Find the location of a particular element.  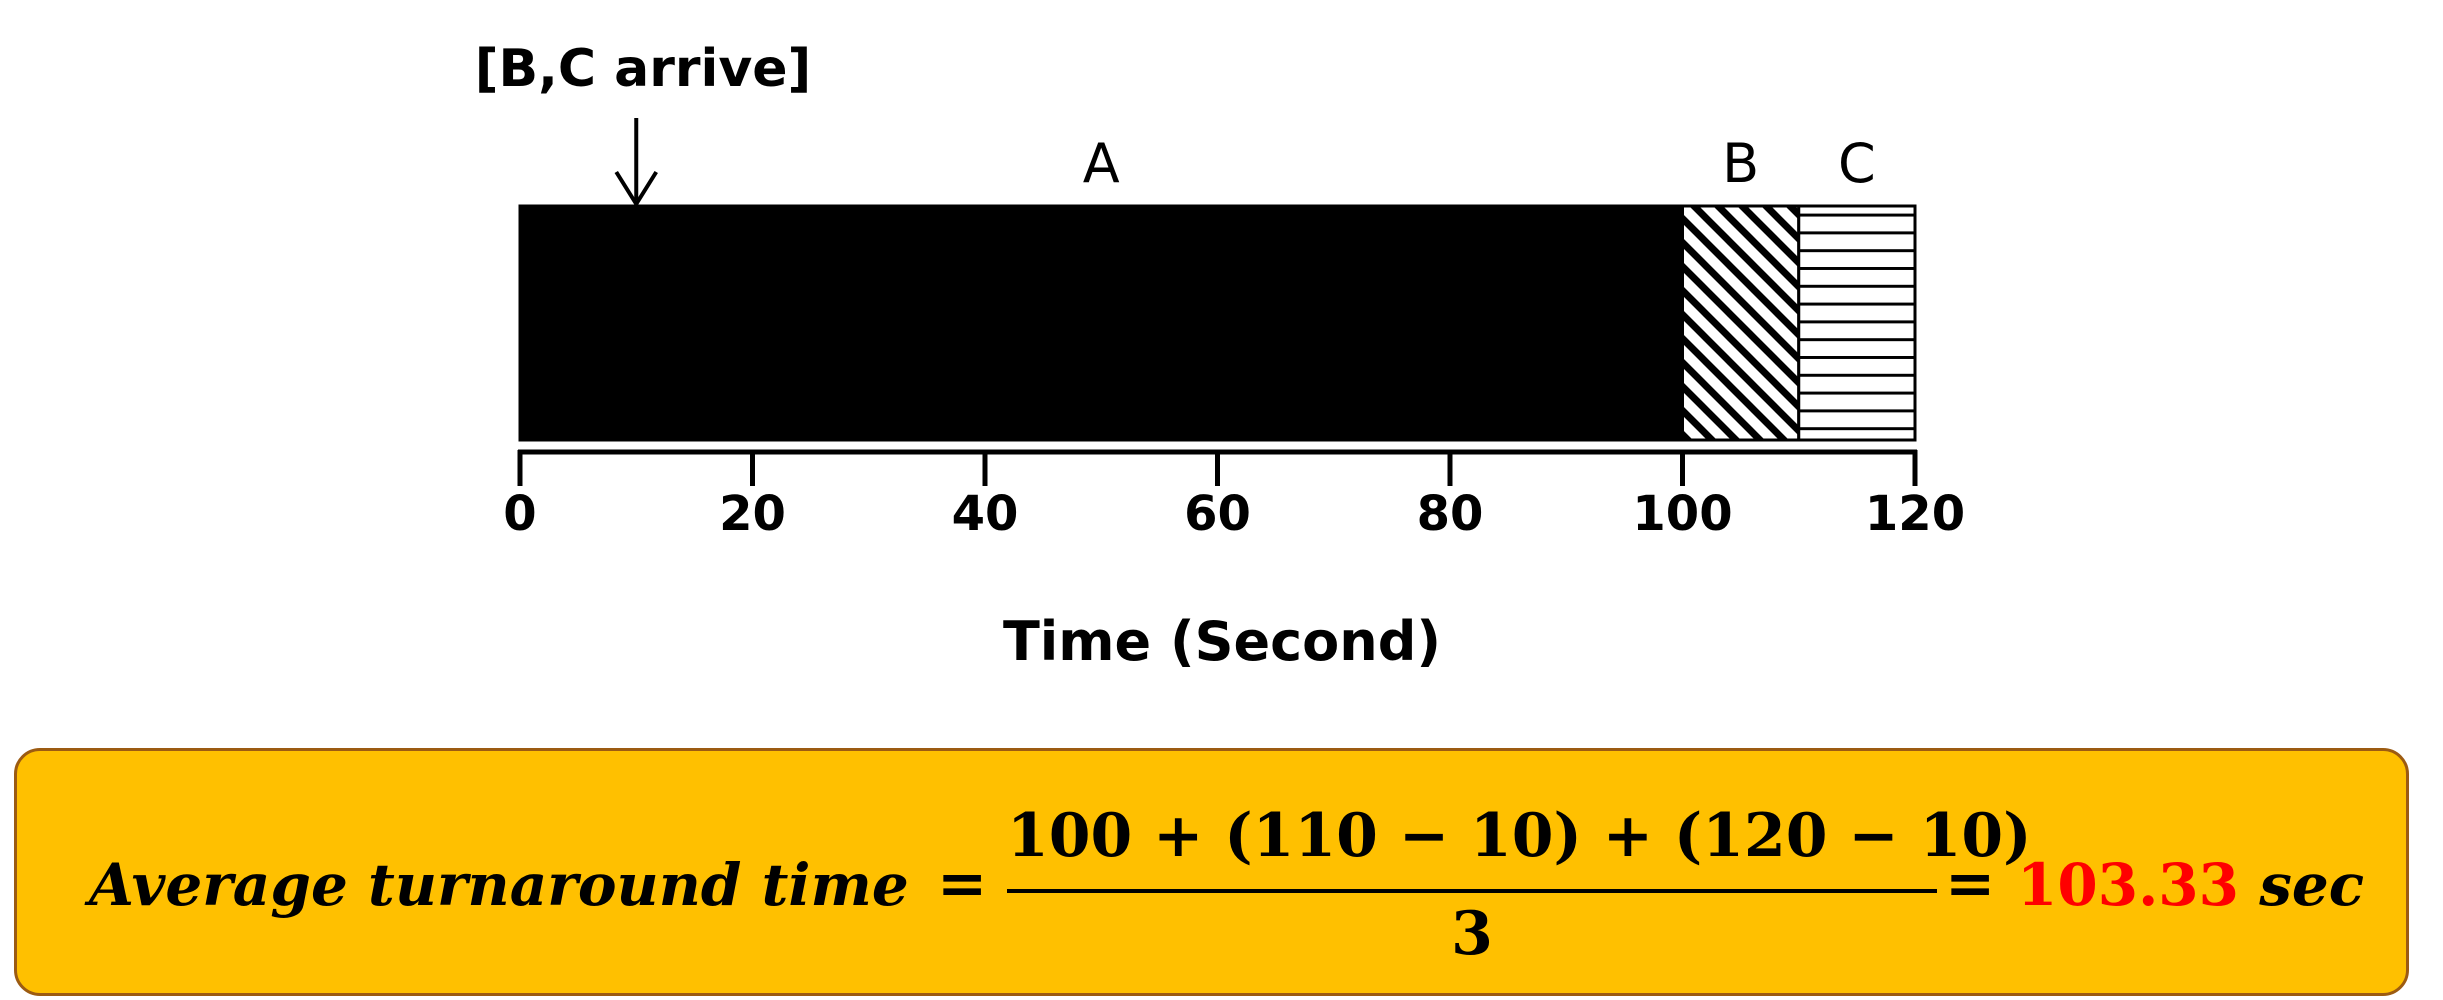

formula-denominator: 3 is located at coordinates (1472, 934).